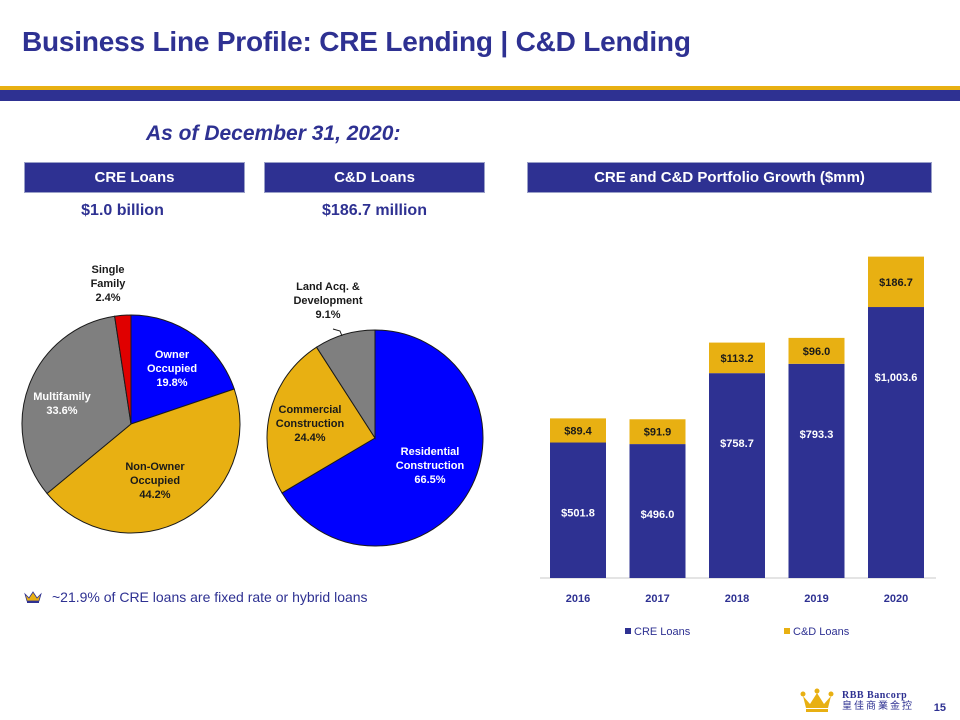  Describe the element at coordinates (658, 515) in the screenshot. I see `bar-label-cre-loans-2017: $496.0` at that location.